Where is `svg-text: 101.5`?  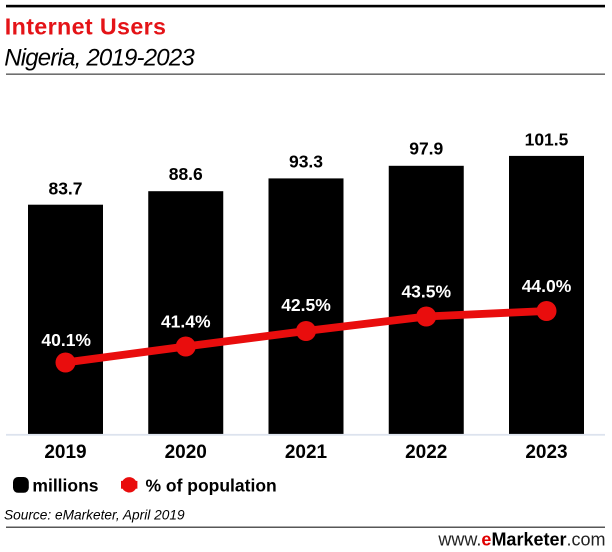
svg-text: 101.5 is located at coordinates (547, 139).